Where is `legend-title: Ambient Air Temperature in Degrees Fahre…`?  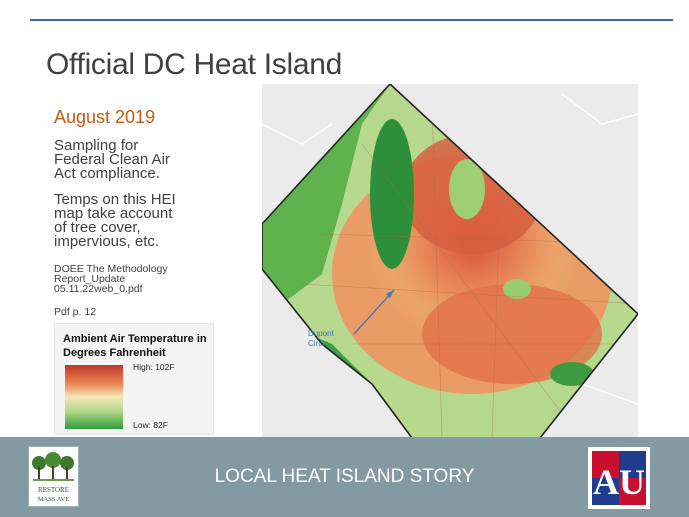 legend-title: Ambient Air Temperature in Degrees Fahre… is located at coordinates (138, 346).